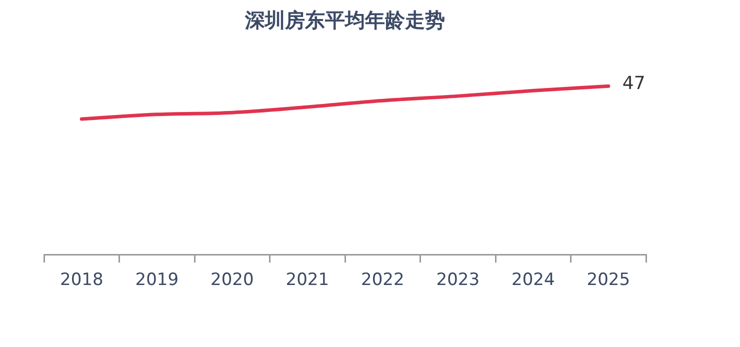 The height and width of the screenshot is (347, 740). Describe the element at coordinates (458, 280) in the screenshot. I see `x-tick-label: 2023` at that location.